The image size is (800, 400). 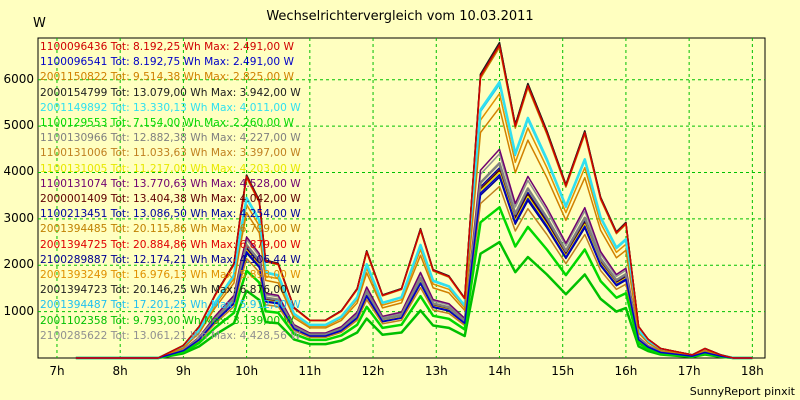 I want to click on x-tick-label: 14h, so click(x=499, y=371).